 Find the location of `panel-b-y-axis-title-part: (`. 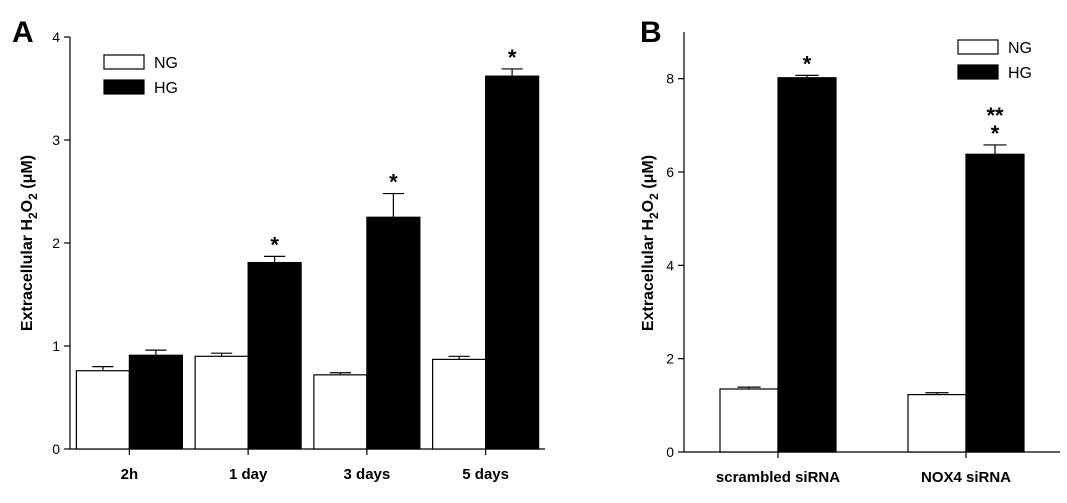

panel-b-y-axis-title-part: ( is located at coordinates (648, 188).